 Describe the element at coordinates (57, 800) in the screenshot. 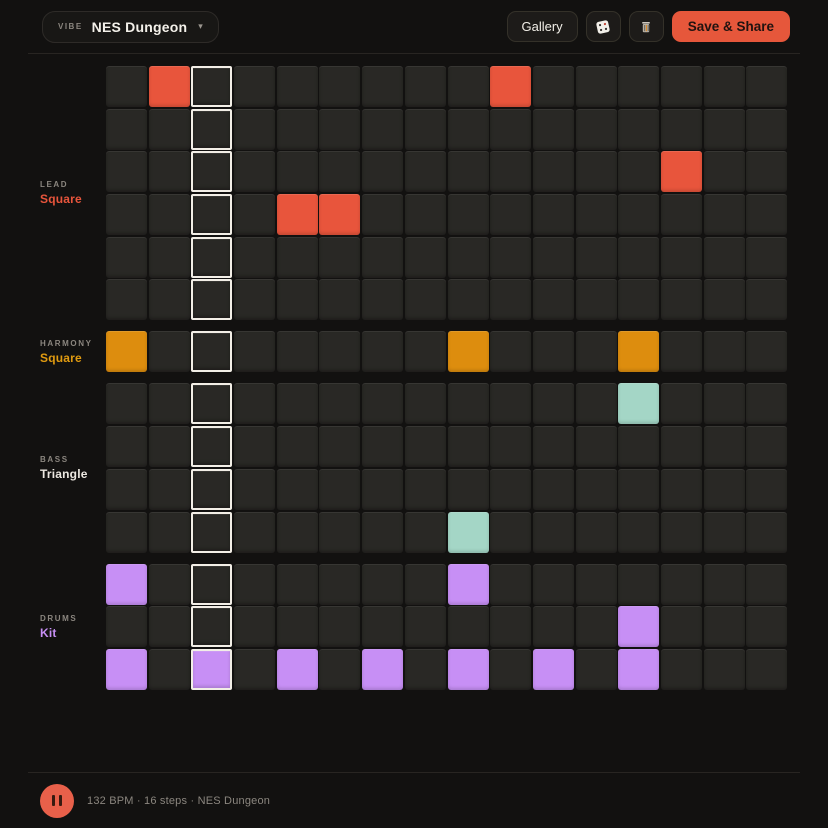

I see `pause-button` at that location.